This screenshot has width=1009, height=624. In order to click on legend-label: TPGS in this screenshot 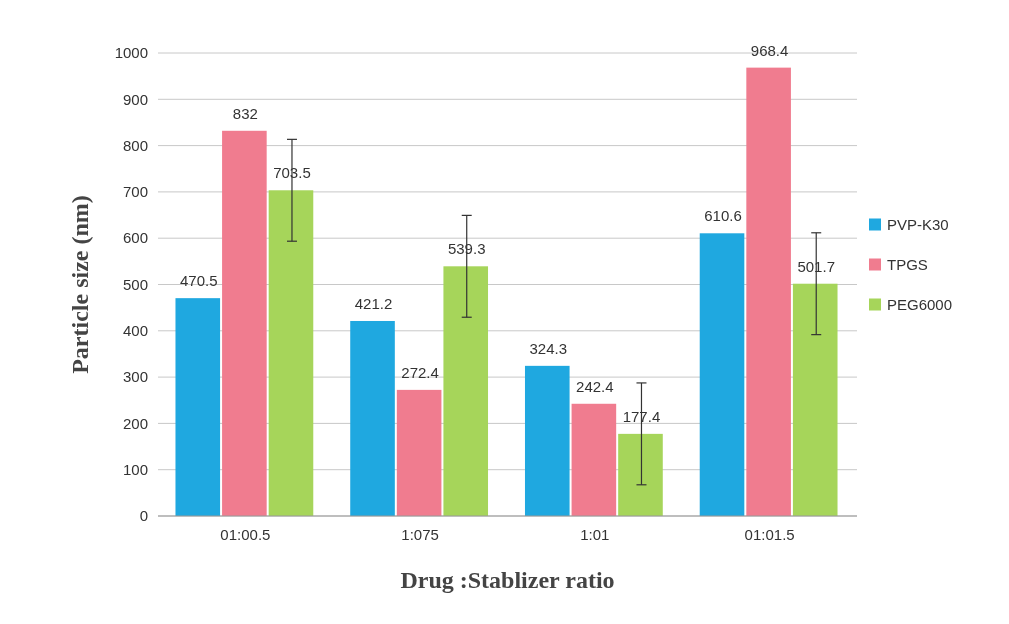, I will do `click(907, 264)`.